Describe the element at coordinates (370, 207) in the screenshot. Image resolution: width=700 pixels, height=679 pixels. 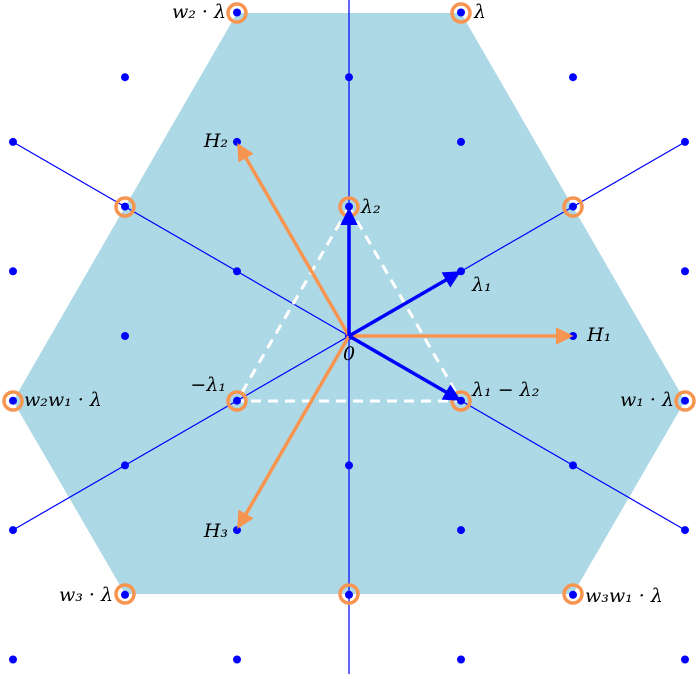
I see `label: λ₂` at that location.